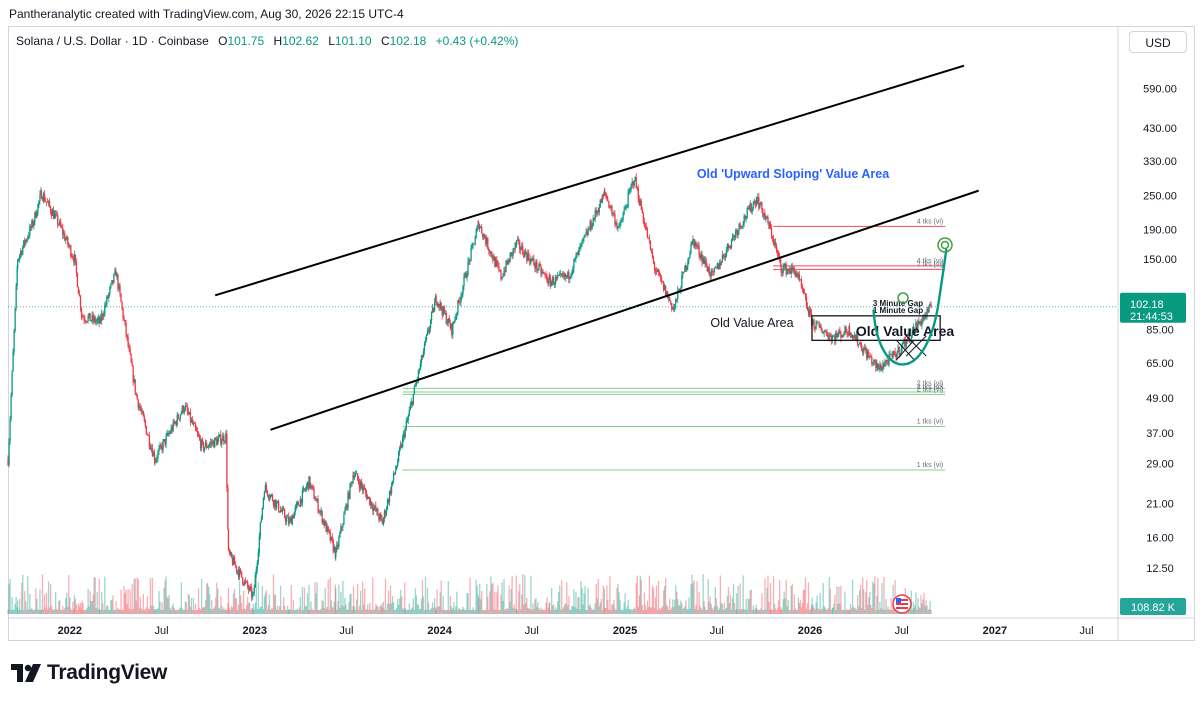 This screenshot has height=701, width=1200. I want to click on value-area-box, so click(876, 328).